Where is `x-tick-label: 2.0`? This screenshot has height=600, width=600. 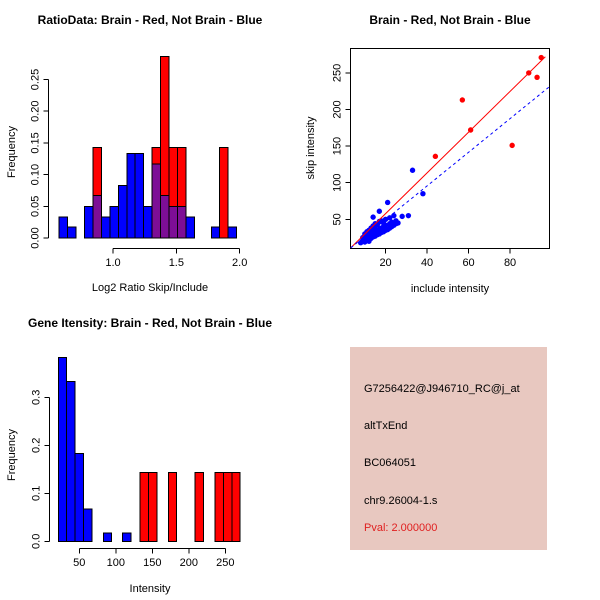 x-tick-label: 2.0 is located at coordinates (239, 263).